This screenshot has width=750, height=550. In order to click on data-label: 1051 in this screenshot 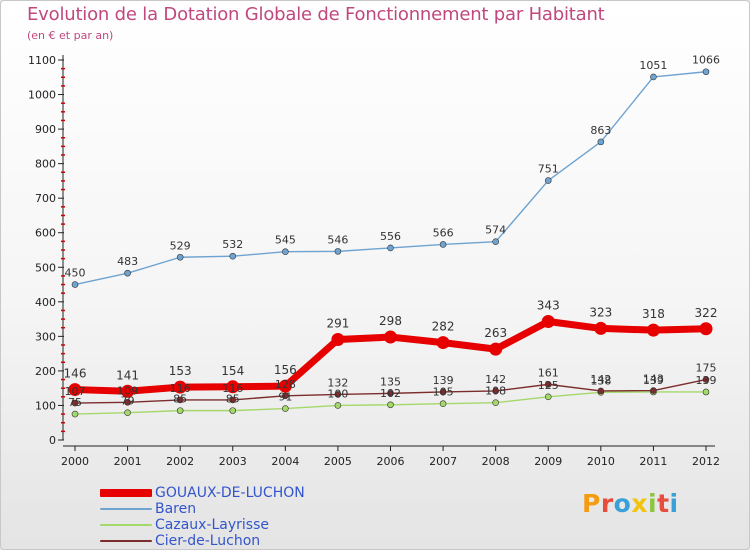, I will do `click(653, 65)`.